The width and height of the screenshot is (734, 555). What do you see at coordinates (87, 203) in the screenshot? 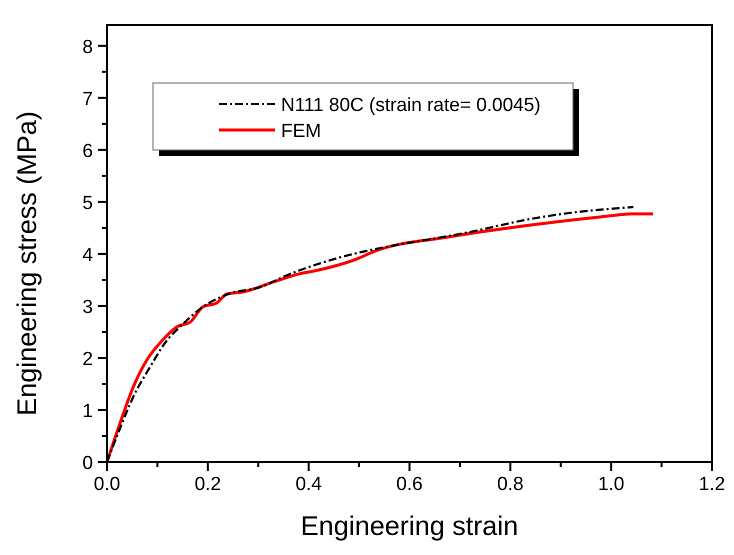
I see `y-tick-label: 5` at bounding box center [87, 203].